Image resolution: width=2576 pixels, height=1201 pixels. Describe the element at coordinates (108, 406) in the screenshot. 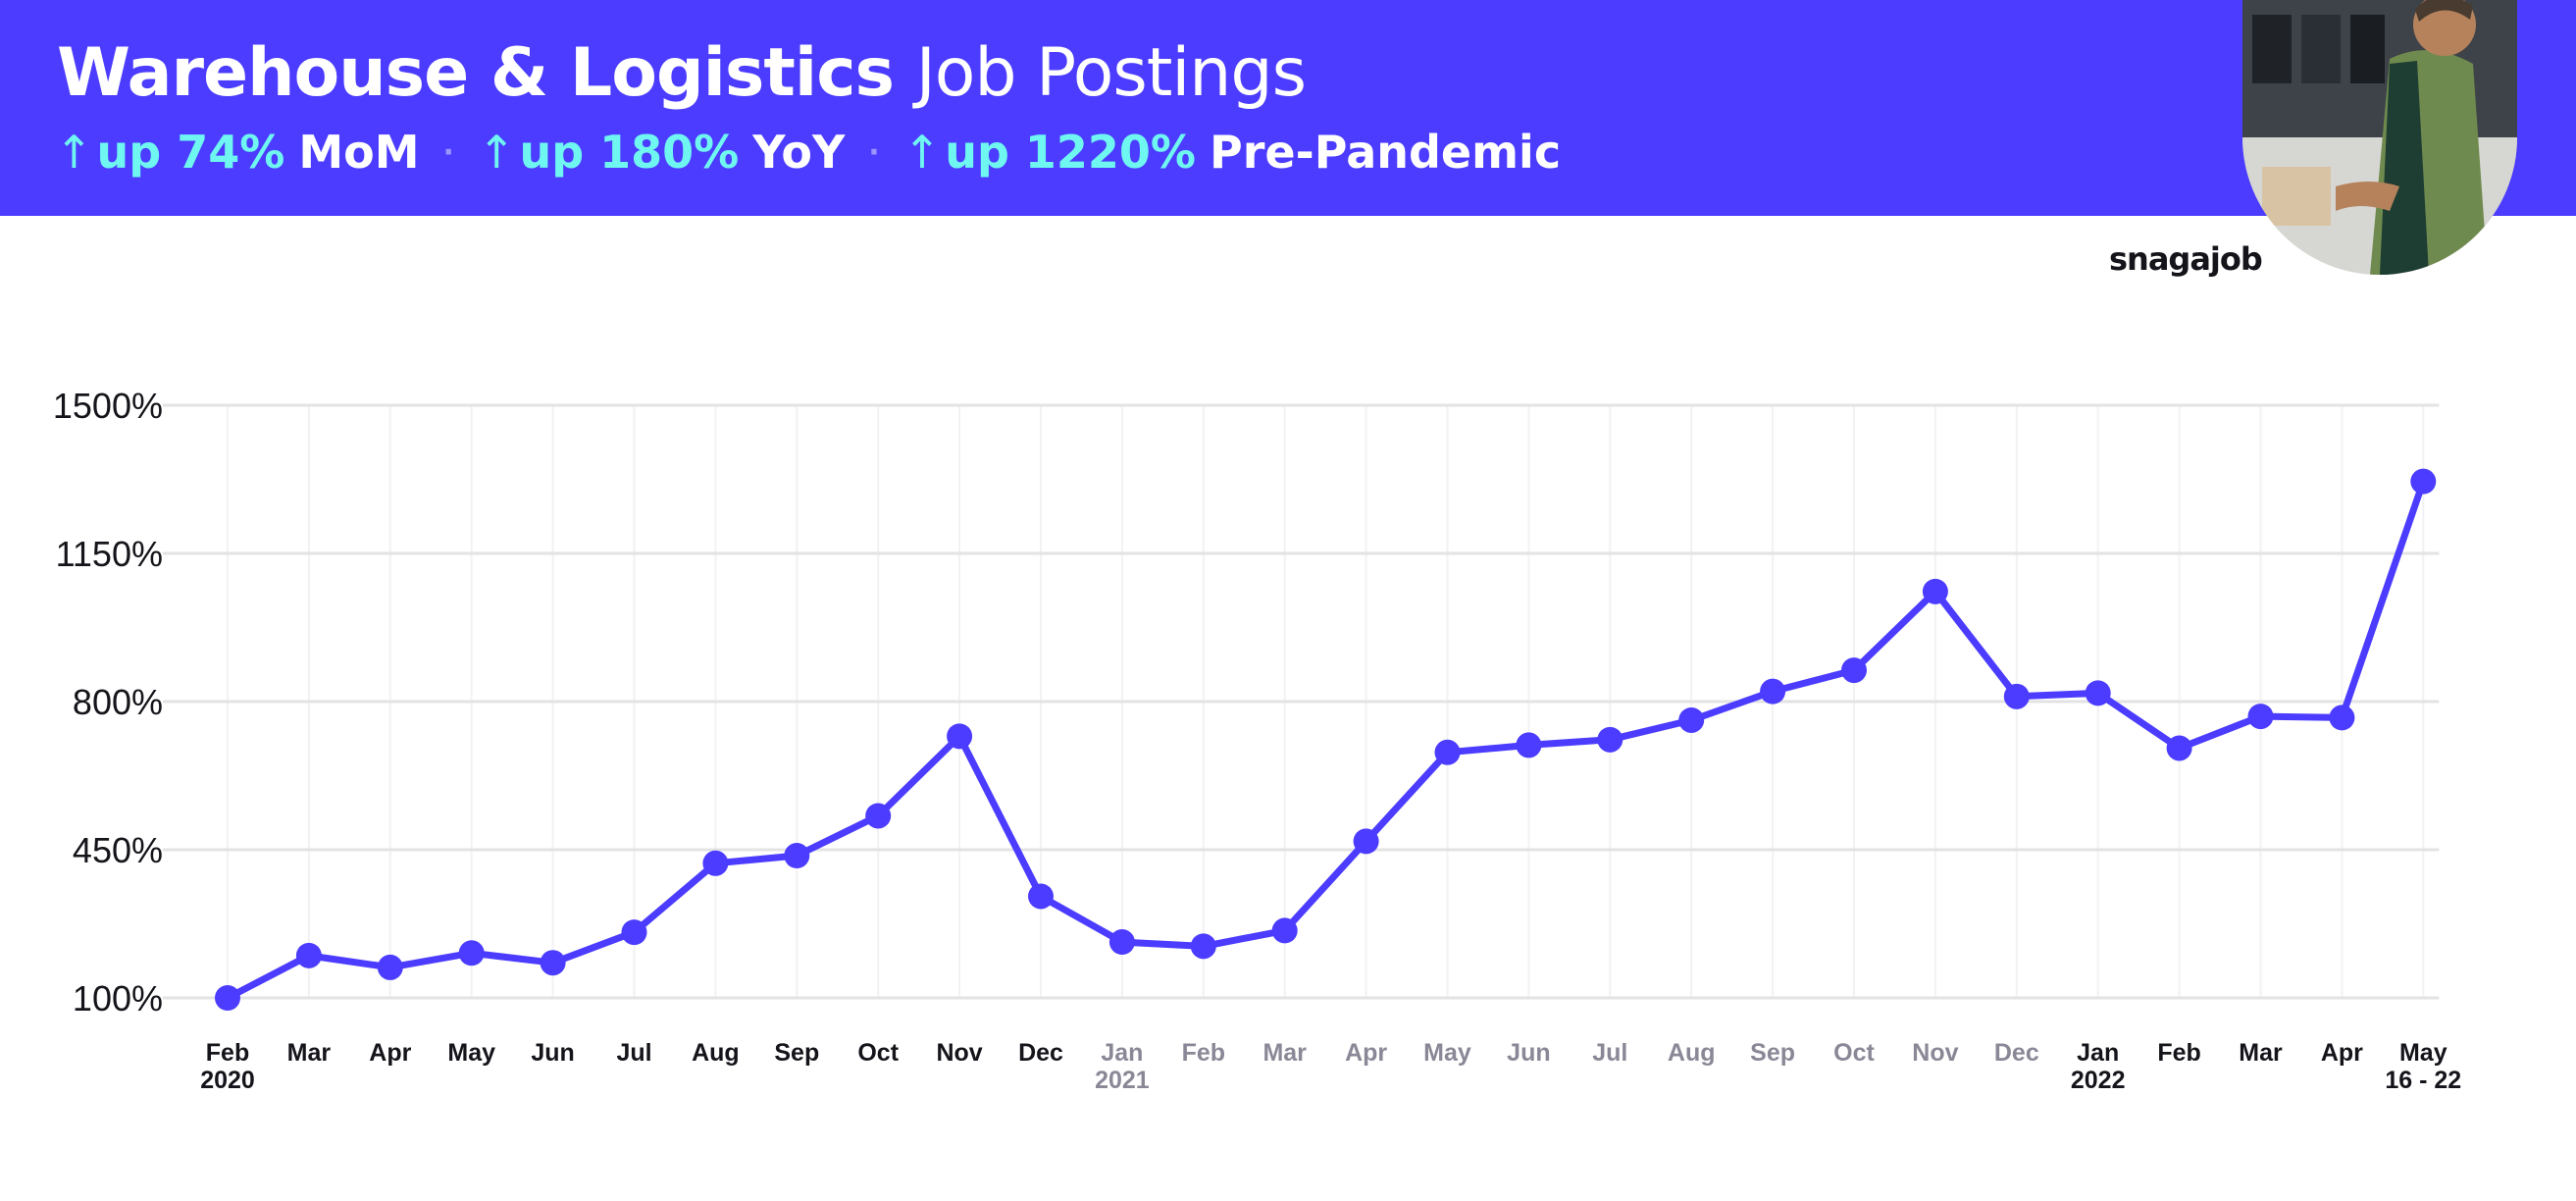

I see `y-tick-label: 1500%` at that location.